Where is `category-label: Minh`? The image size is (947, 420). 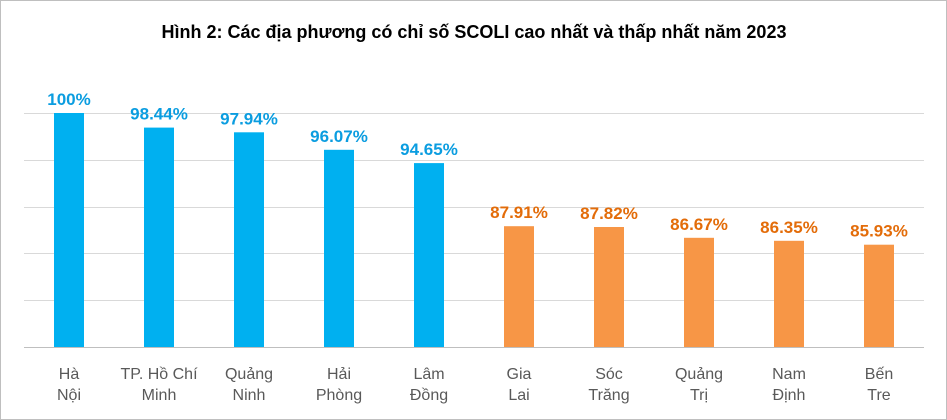
category-label: Minh is located at coordinates (159, 395).